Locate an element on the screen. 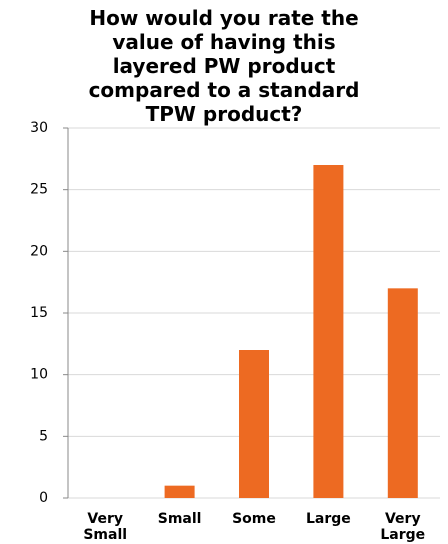  y-tick-label: 5 is located at coordinates (43, 436).